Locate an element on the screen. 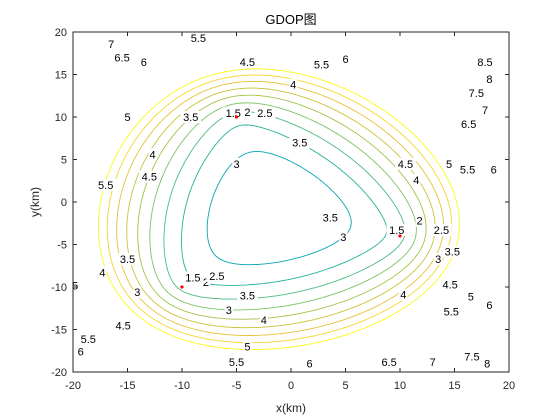 Image resolution: width=560 pixels, height=420 pixels. x-tick-label: 5 is located at coordinates (345, 386).